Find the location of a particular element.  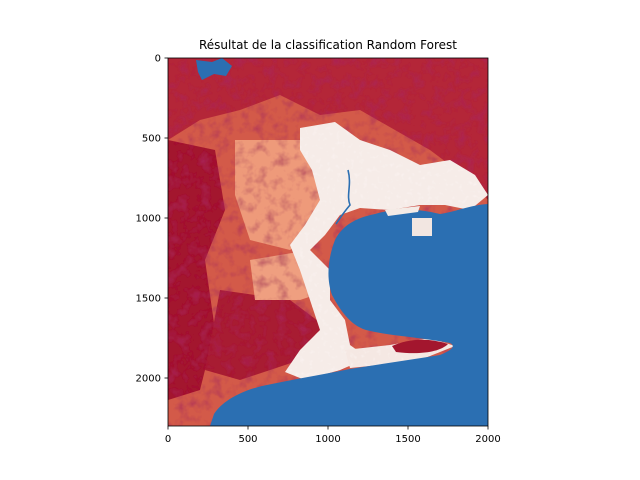

x-tick-label: 2000 is located at coordinates (487, 439).